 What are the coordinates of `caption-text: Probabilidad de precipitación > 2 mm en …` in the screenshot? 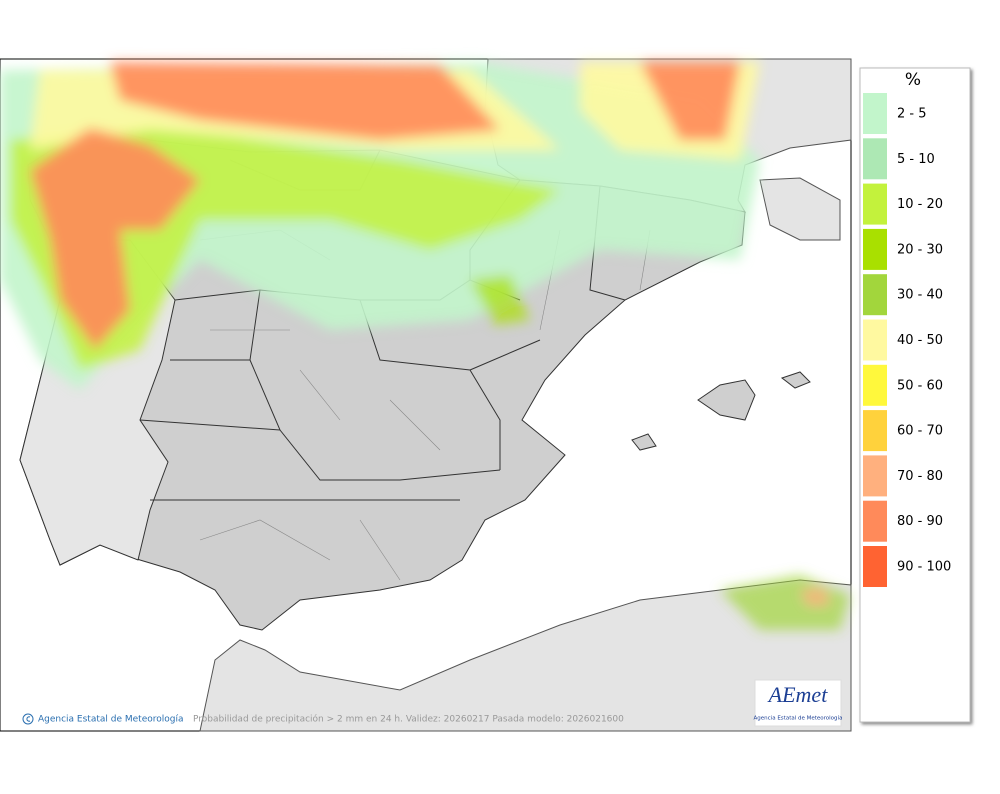 It's located at (408, 719).